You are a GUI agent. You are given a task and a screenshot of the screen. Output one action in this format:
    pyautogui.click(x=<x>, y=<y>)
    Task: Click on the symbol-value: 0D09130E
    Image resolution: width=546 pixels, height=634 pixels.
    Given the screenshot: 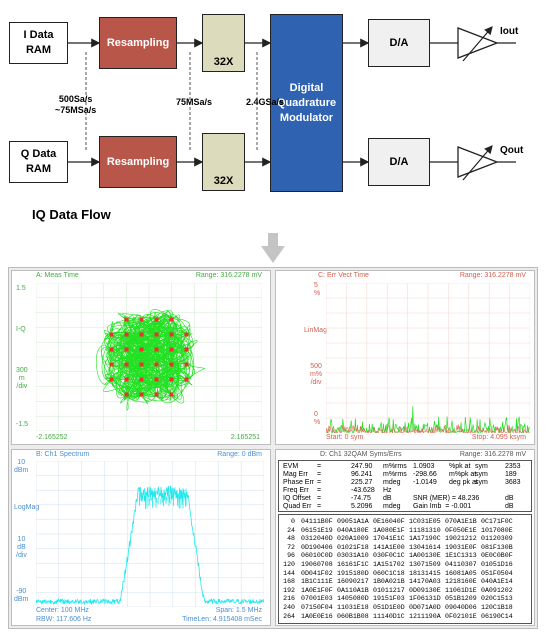 What is the action you would take?
    pyautogui.click(x=425, y=590)
    